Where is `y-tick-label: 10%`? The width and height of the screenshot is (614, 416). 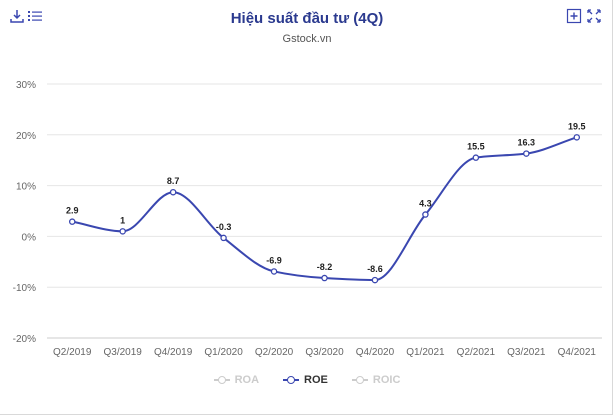 y-tick-label: 10% is located at coordinates (26, 187).